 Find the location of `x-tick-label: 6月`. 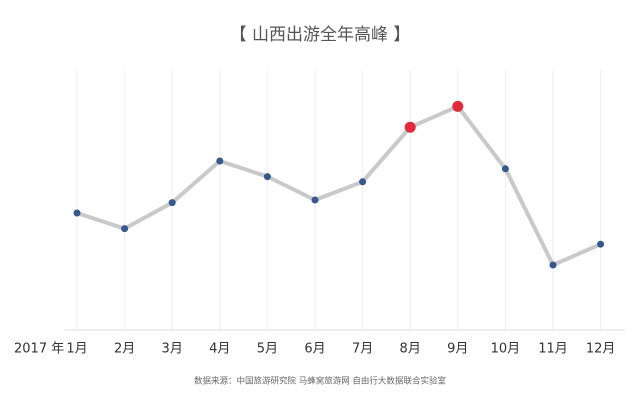

x-tick-label: 6月 is located at coordinates (314, 349).